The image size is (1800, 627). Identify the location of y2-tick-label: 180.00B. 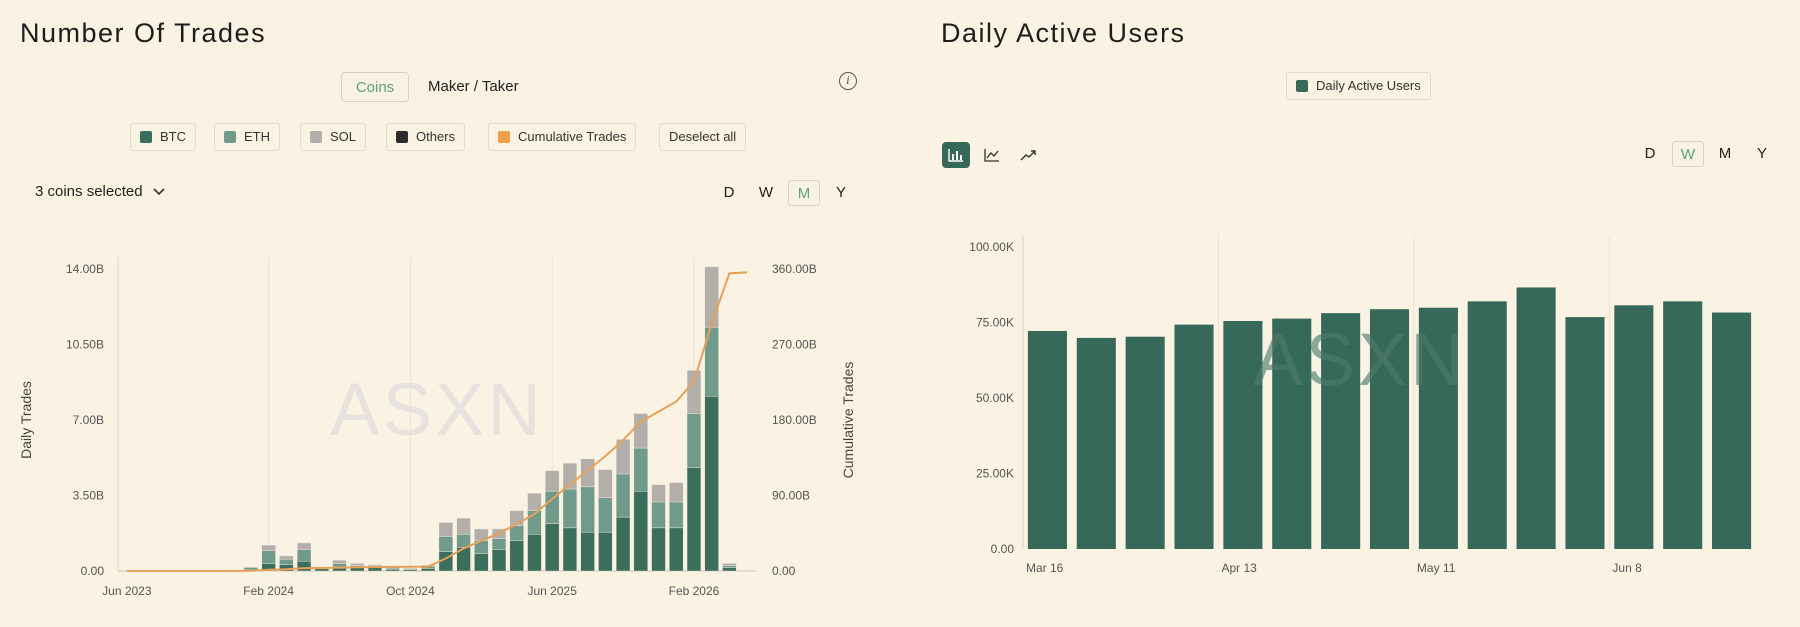
(794, 420).